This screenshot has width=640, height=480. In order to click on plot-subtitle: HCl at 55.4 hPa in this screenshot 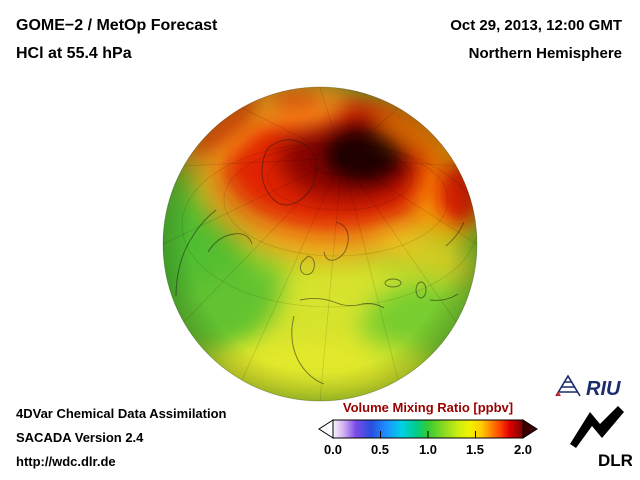, I will do `click(74, 53)`.